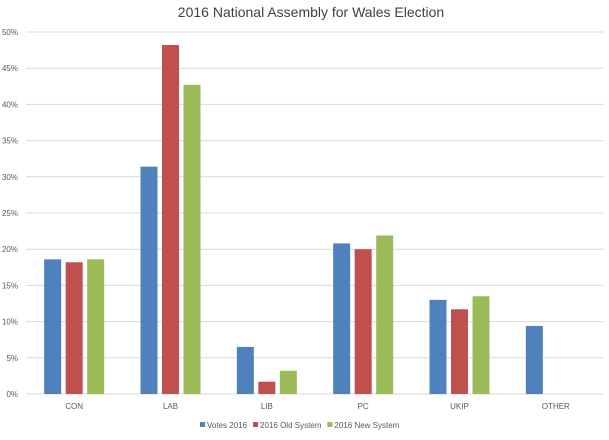  What do you see at coordinates (12, 358) in the screenshot?
I see `y-tick-label: 5%` at bounding box center [12, 358].